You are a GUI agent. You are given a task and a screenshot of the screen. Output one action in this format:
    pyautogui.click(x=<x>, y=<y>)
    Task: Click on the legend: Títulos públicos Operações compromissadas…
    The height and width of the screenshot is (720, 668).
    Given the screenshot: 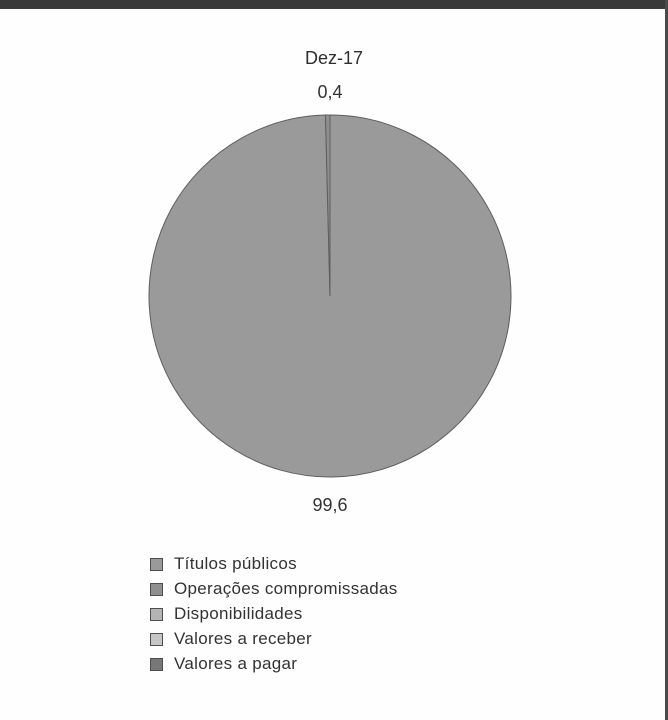 What is the action you would take?
    pyautogui.click(x=274, y=614)
    